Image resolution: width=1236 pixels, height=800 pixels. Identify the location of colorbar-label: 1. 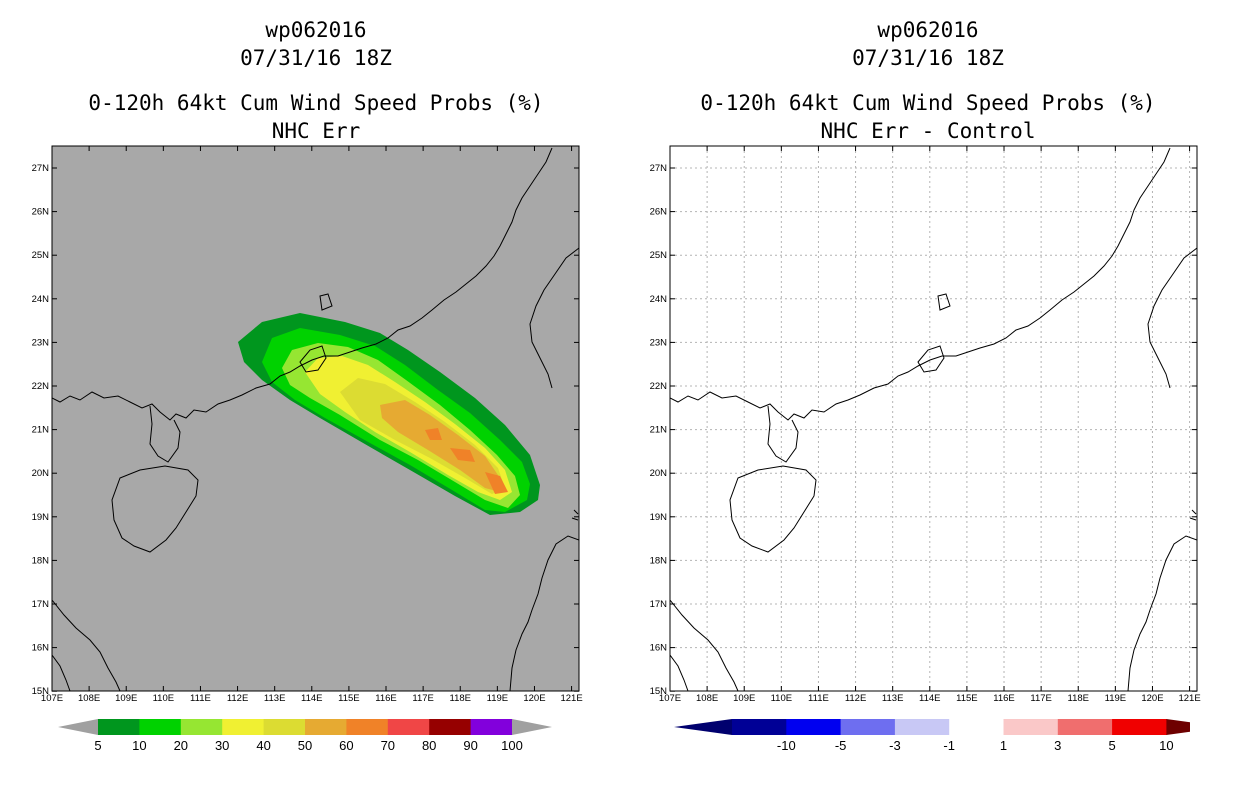
(1003, 745).